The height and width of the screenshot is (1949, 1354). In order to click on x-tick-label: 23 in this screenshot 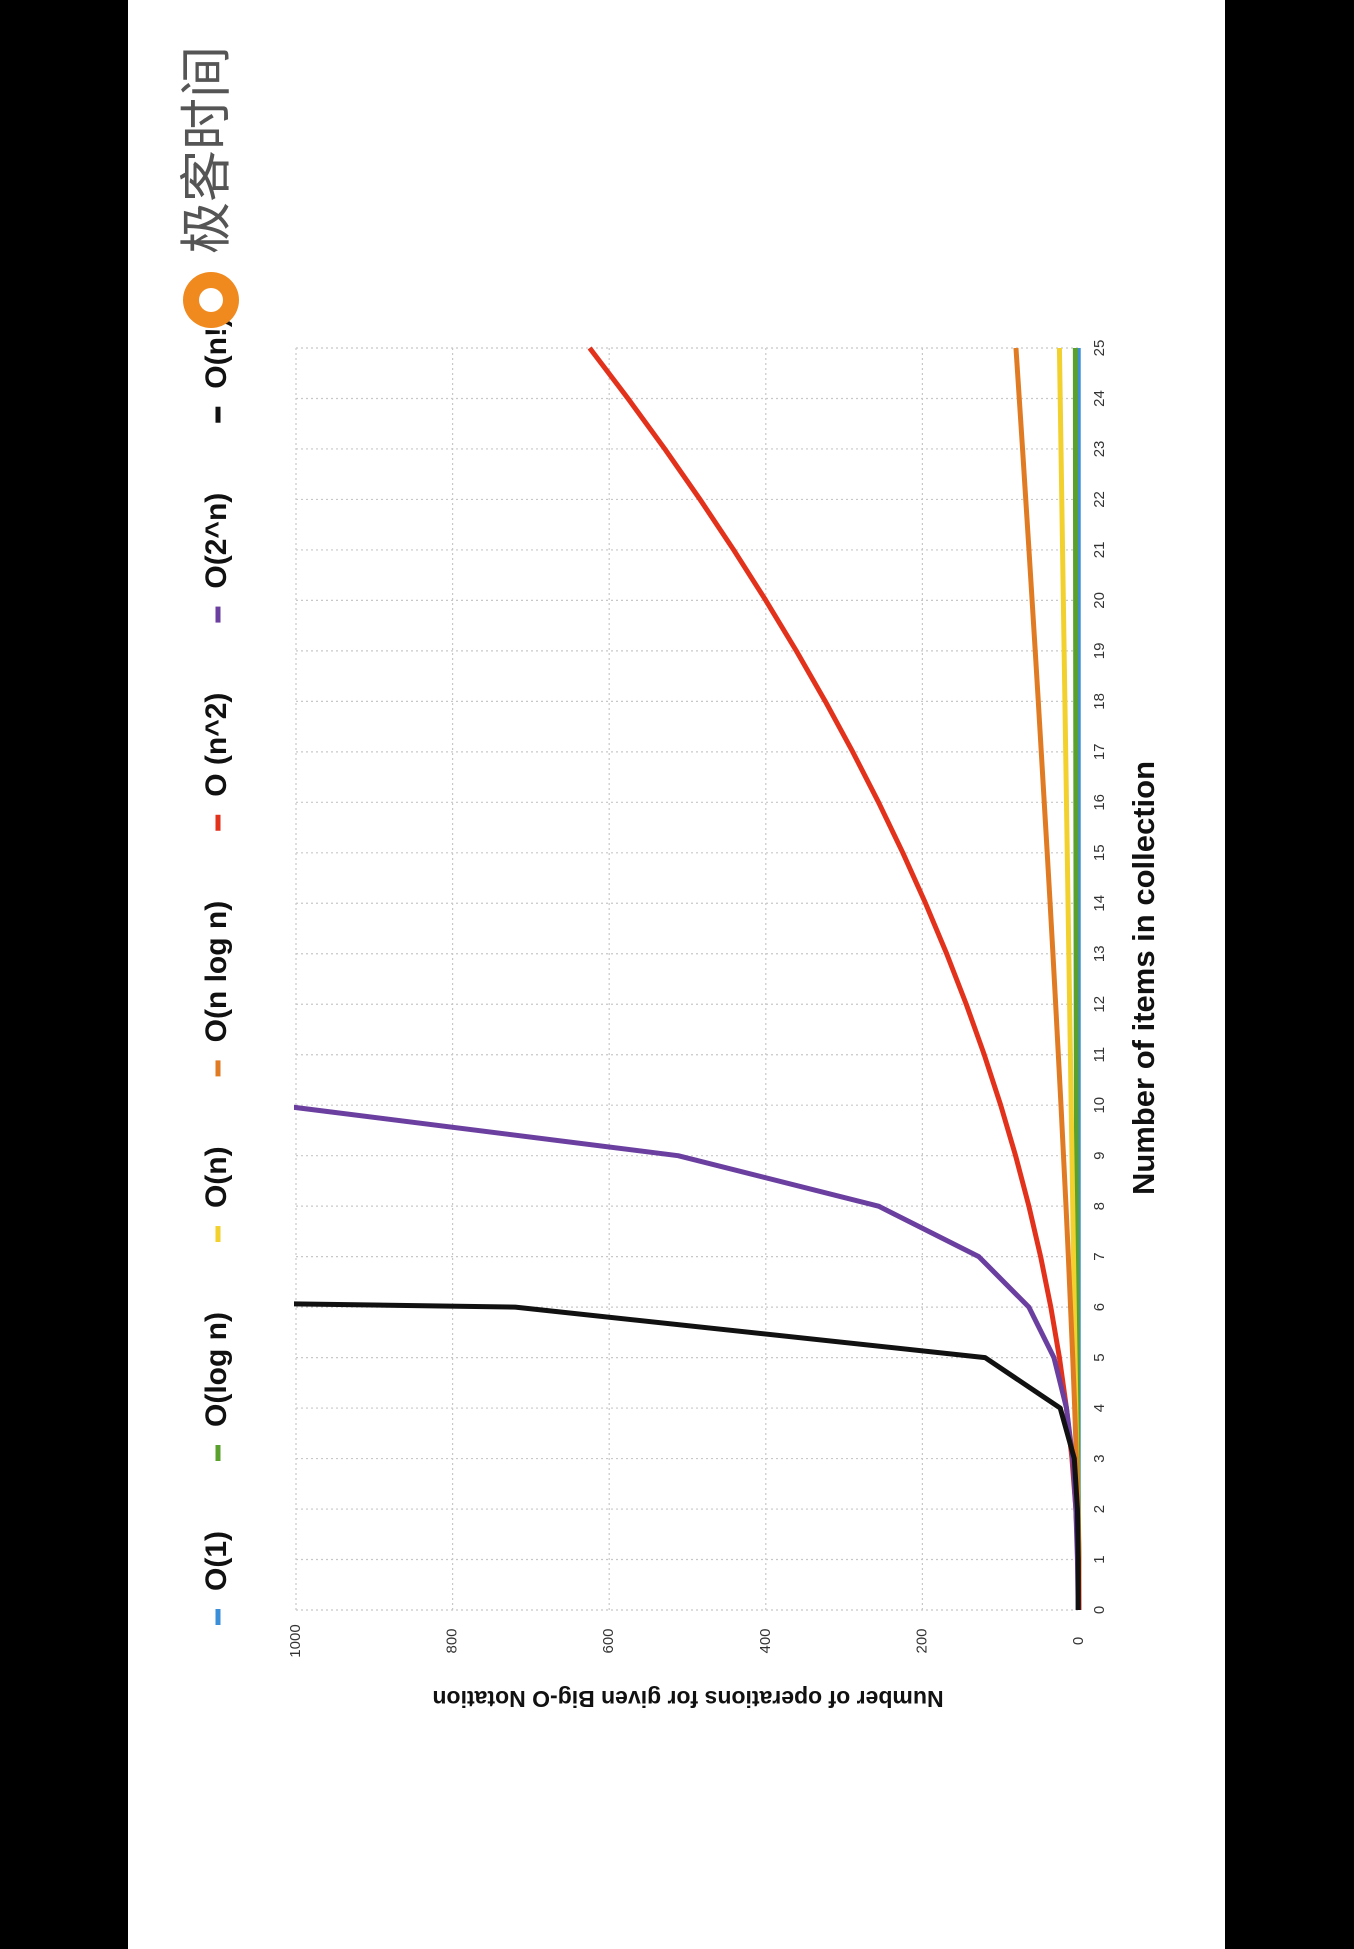, I will do `click(1099, 449)`.